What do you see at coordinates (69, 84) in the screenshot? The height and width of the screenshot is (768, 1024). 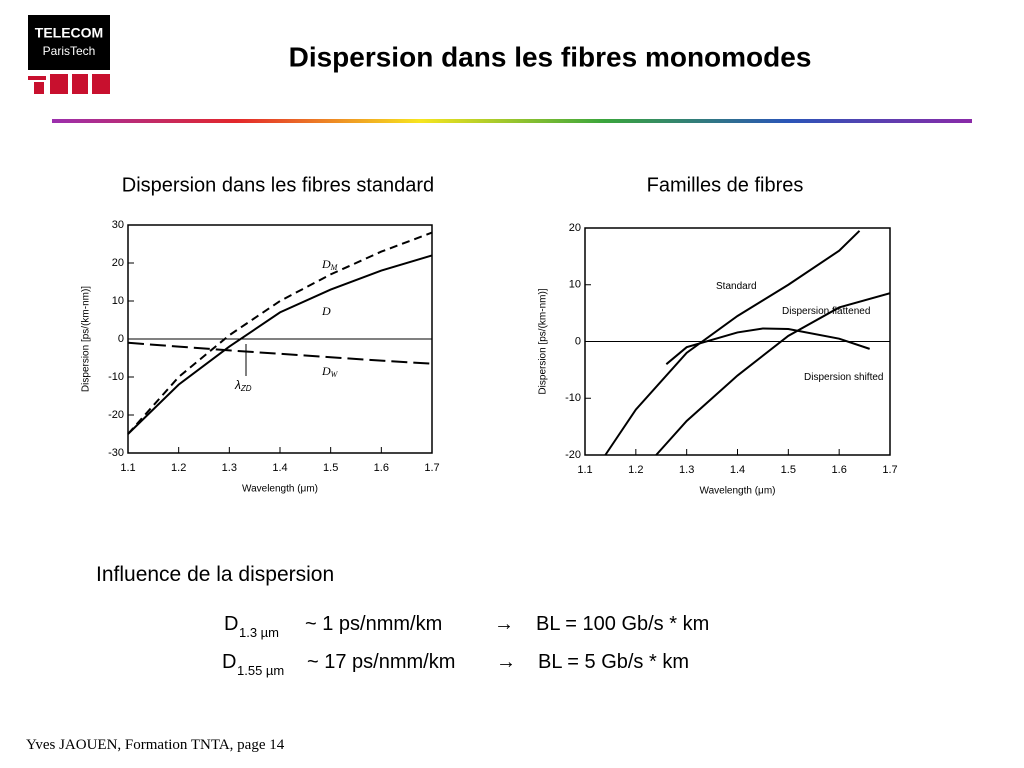 I see `logo-mark` at bounding box center [69, 84].